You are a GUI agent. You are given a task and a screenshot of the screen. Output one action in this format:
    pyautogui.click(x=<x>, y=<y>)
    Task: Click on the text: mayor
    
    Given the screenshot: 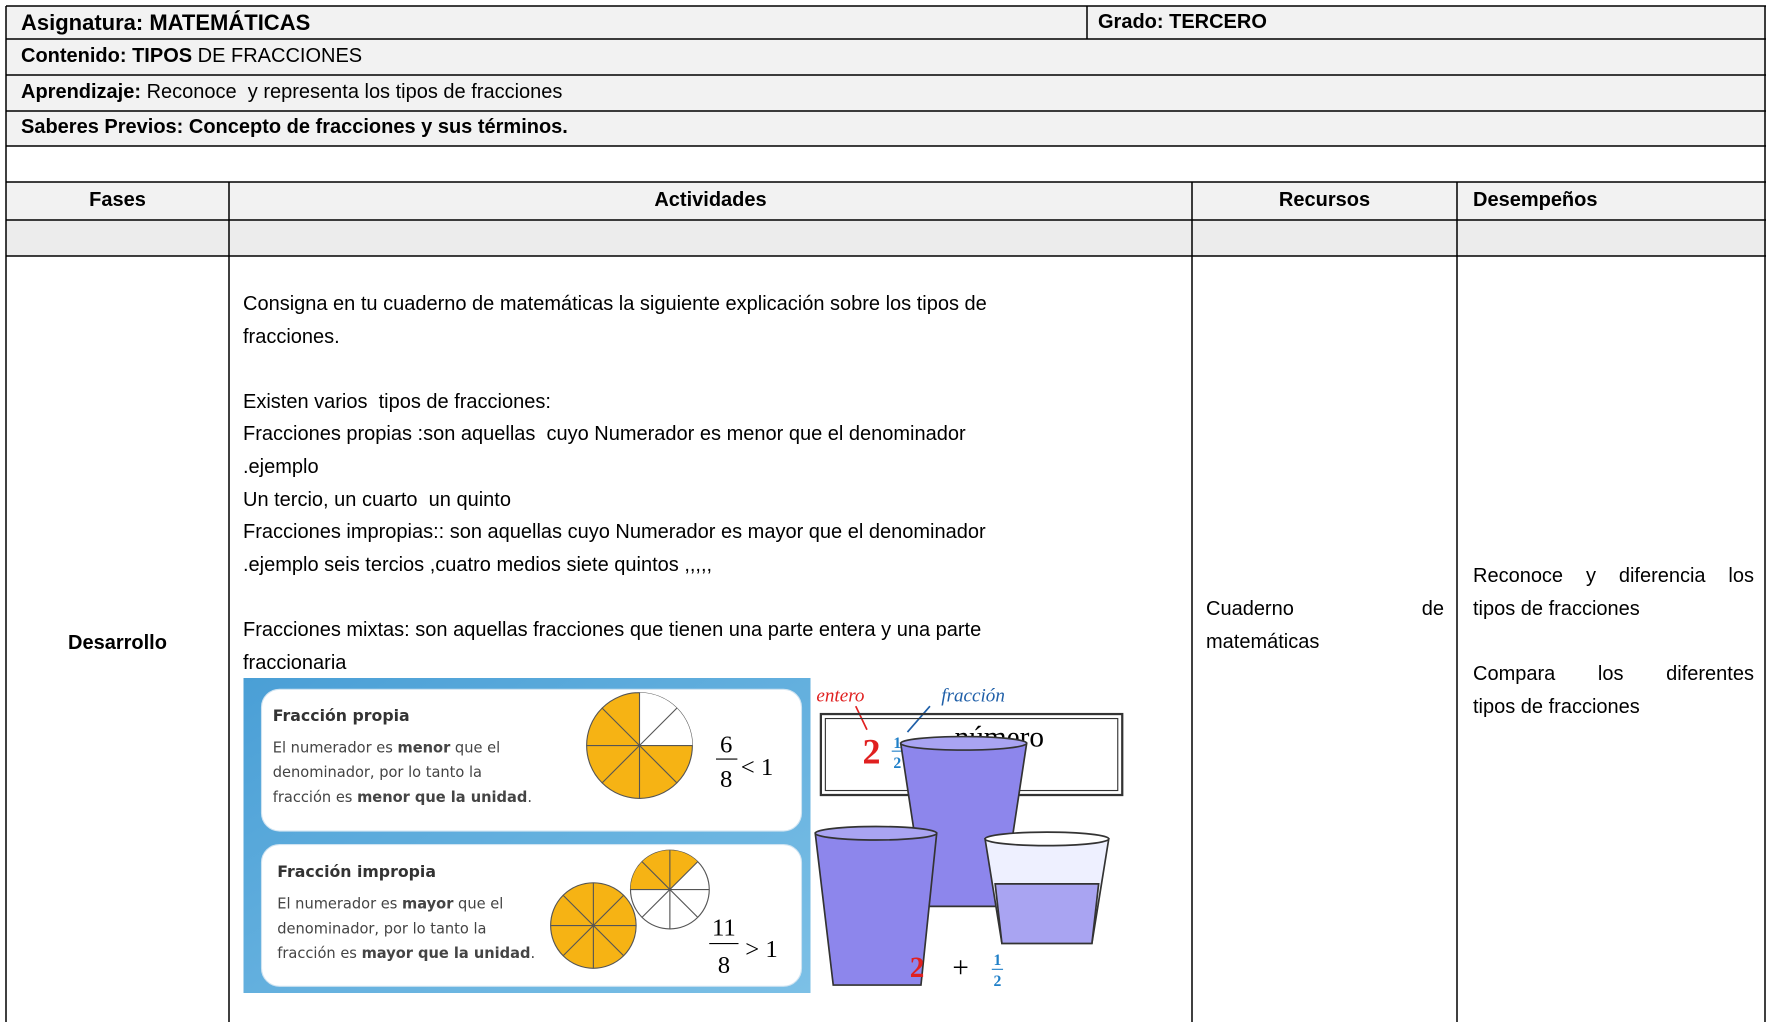 What is the action you would take?
    pyautogui.click(x=428, y=904)
    